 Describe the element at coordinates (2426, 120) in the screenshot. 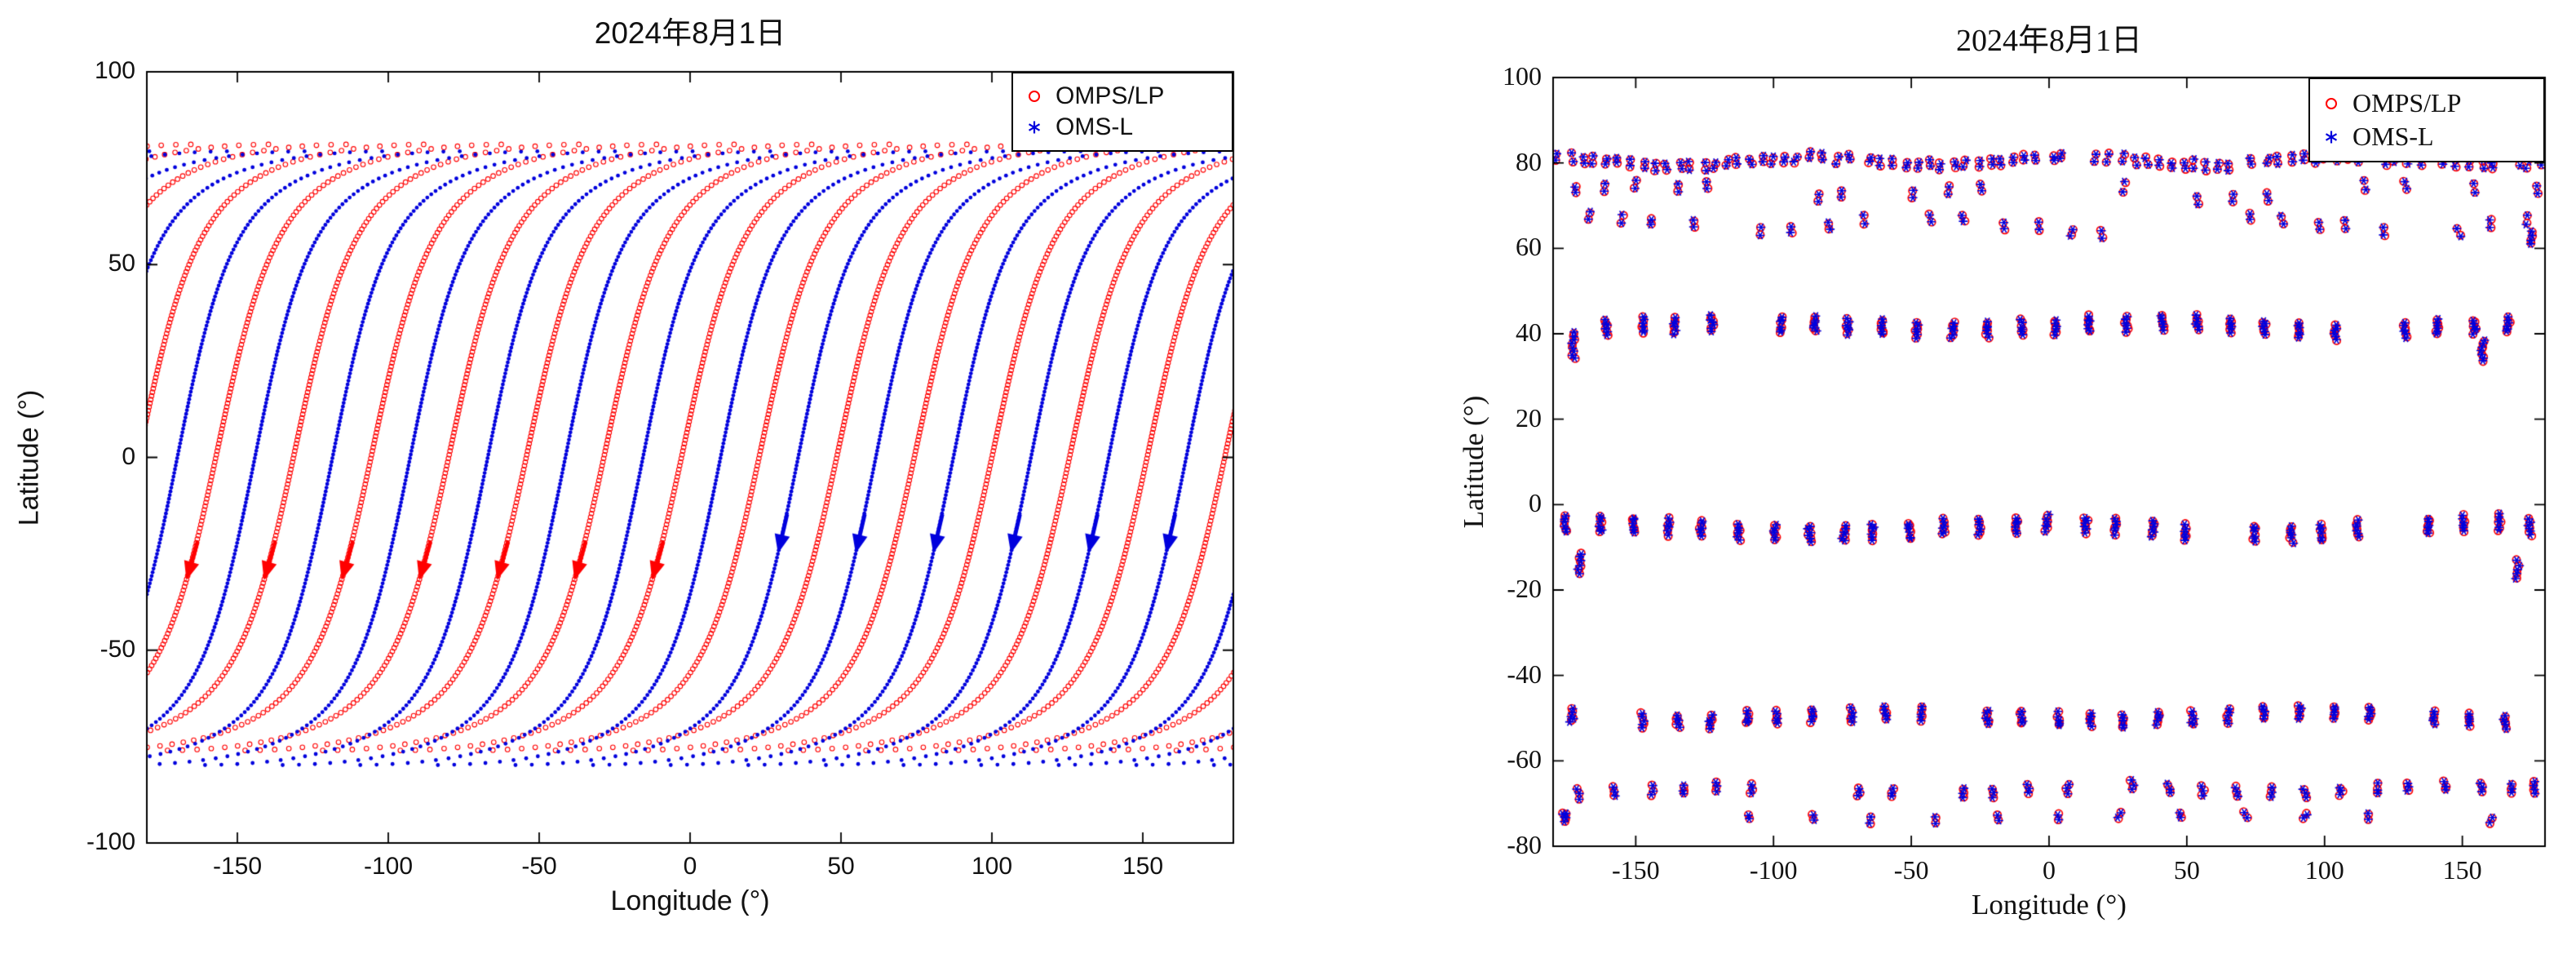

I see `right-legend: OMPS/LP OMS-L` at that location.